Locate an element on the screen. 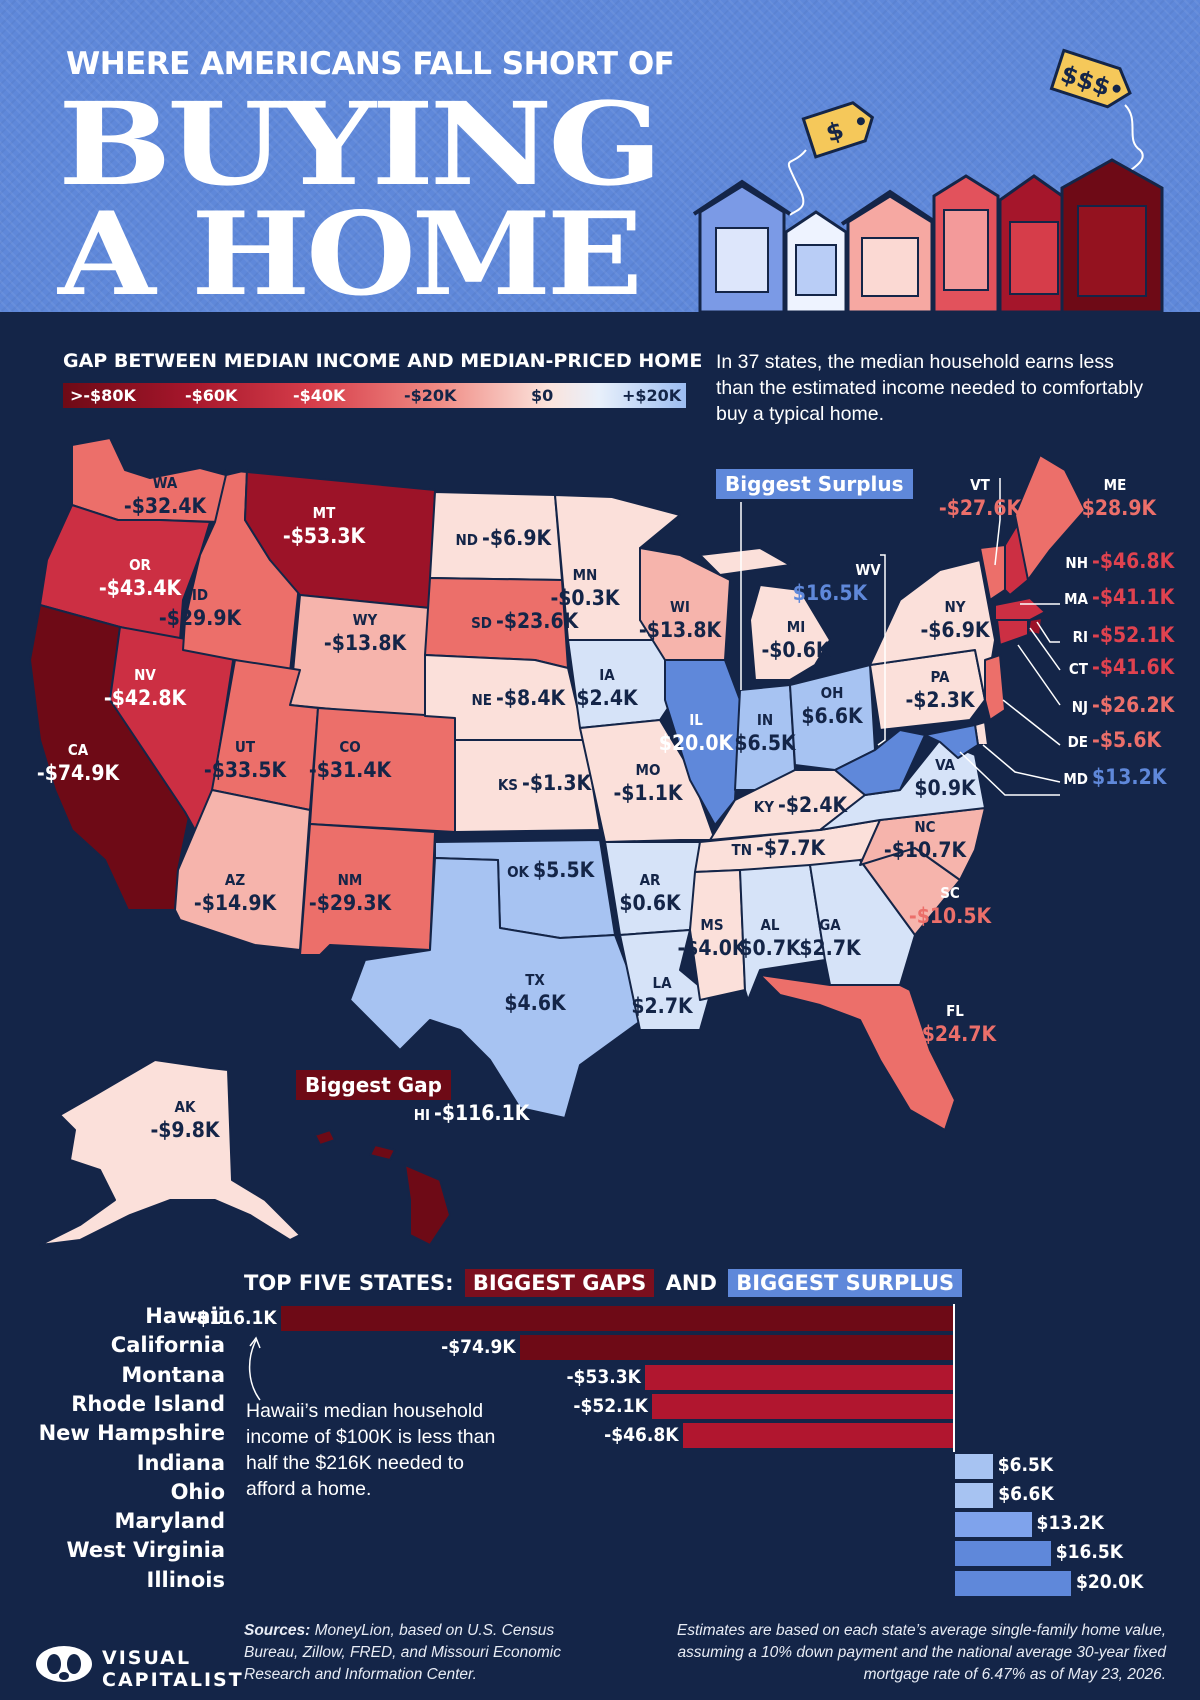 Image resolution: width=1200 pixels, height=1700 pixels. state-MS is located at coordinates (717, 935).